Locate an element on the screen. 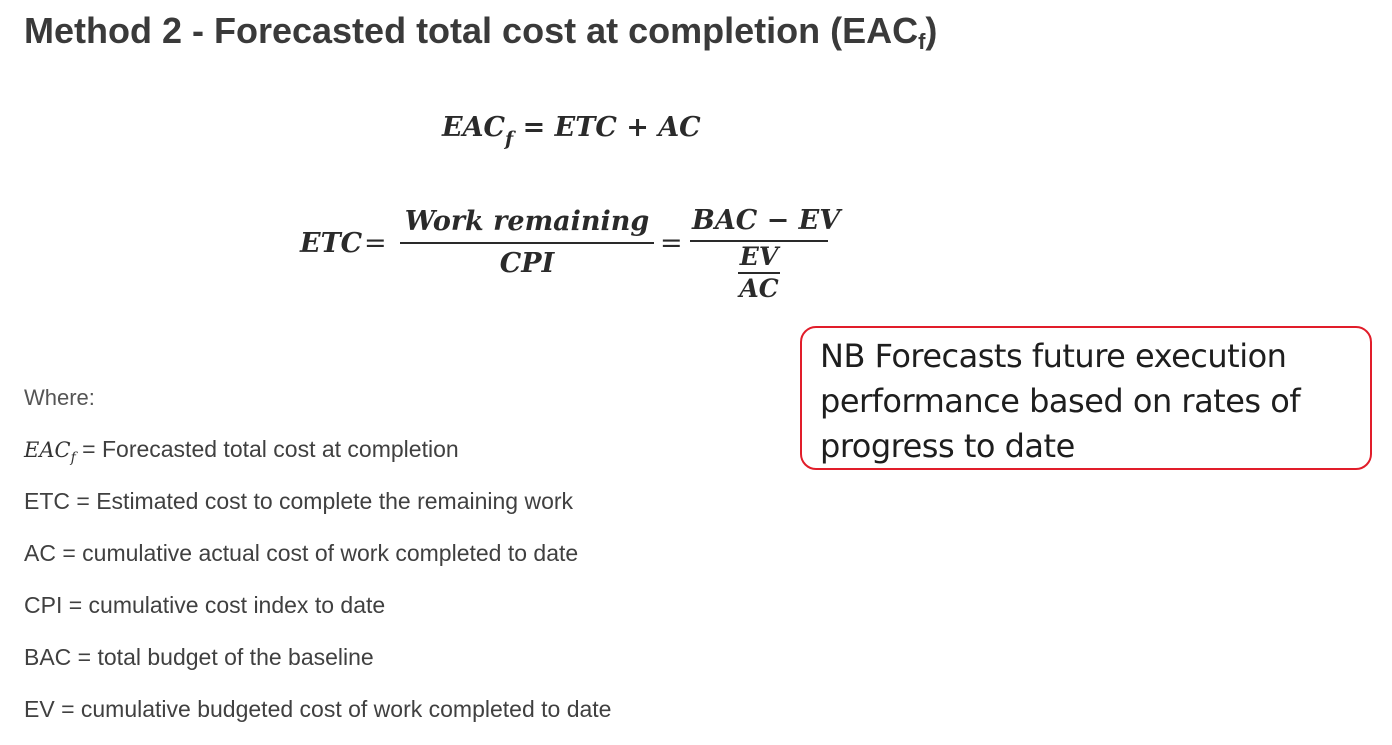 This screenshot has width=1392, height=745. ev-over-ac-fraction: EV AC is located at coordinates (759, 273).